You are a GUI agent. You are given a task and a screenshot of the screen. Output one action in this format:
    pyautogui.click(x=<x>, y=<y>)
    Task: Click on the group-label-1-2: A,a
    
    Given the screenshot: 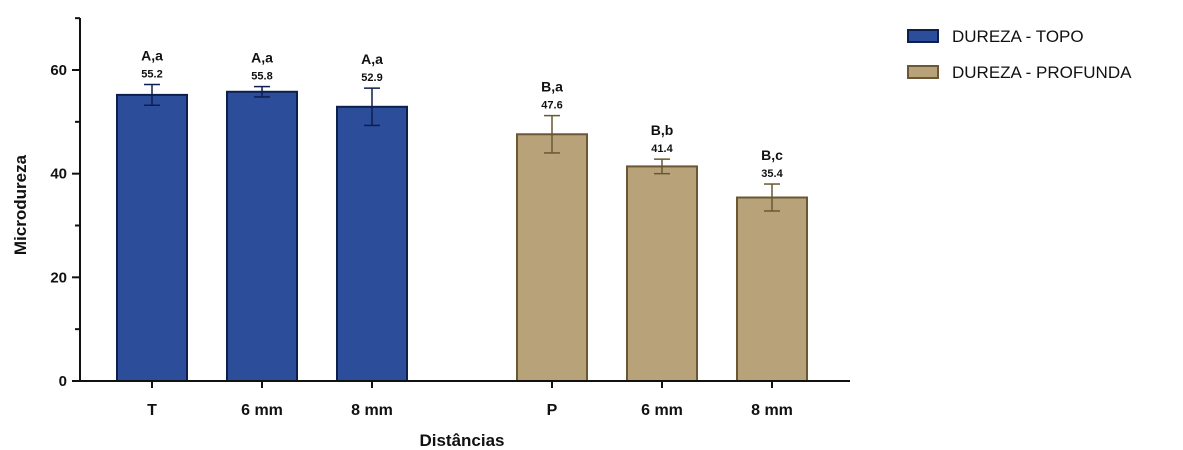 What is the action you would take?
    pyautogui.click(x=262, y=58)
    